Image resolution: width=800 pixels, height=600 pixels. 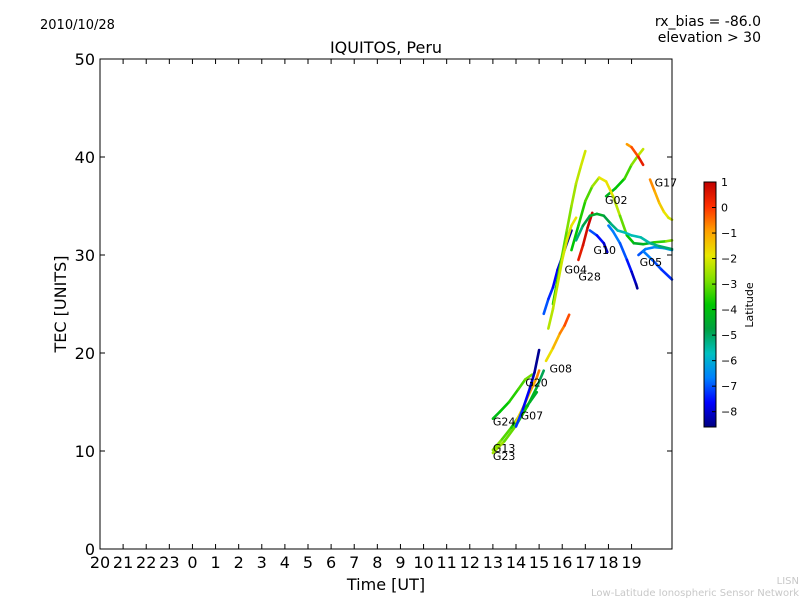 What do you see at coordinates (631, 562) in the screenshot?
I see `x-tick-label: 19` at bounding box center [631, 562].